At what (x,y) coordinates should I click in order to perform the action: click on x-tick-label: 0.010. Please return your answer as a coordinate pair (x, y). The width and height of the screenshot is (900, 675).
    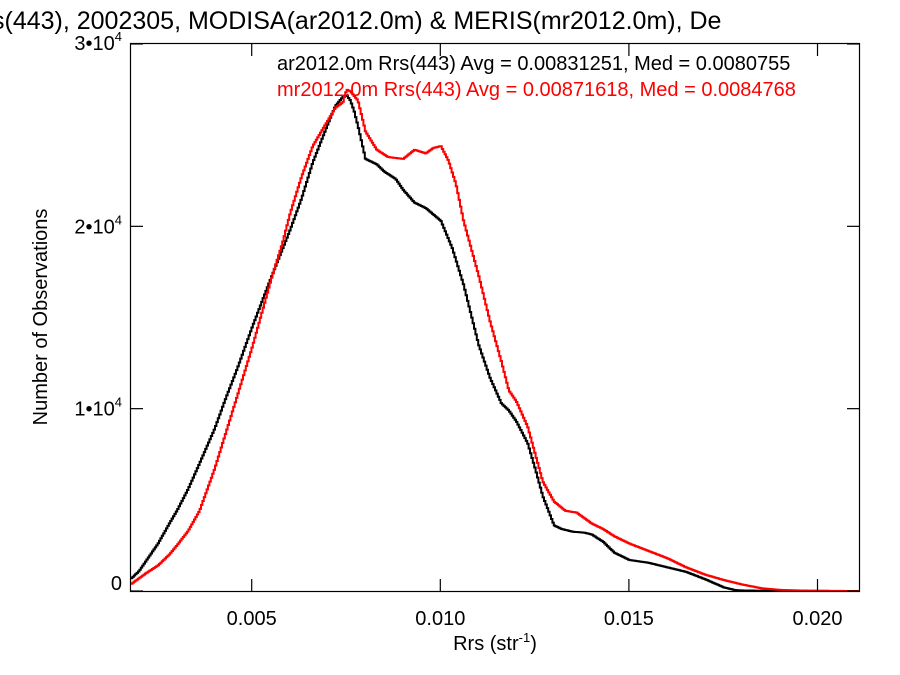
    Looking at the image, I should click on (440, 619).